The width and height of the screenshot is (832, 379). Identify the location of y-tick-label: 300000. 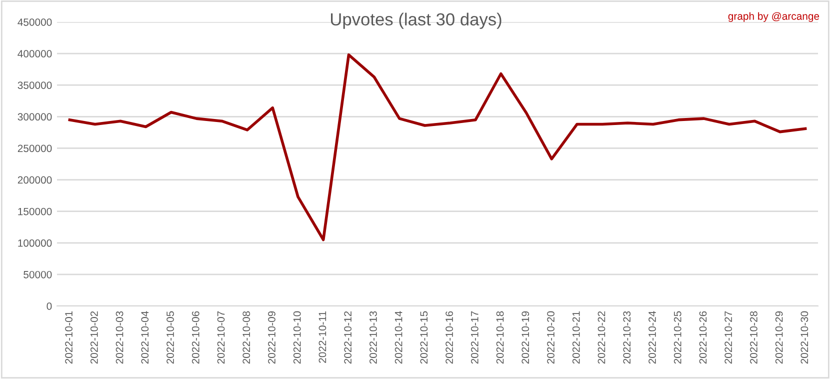
(35, 117).